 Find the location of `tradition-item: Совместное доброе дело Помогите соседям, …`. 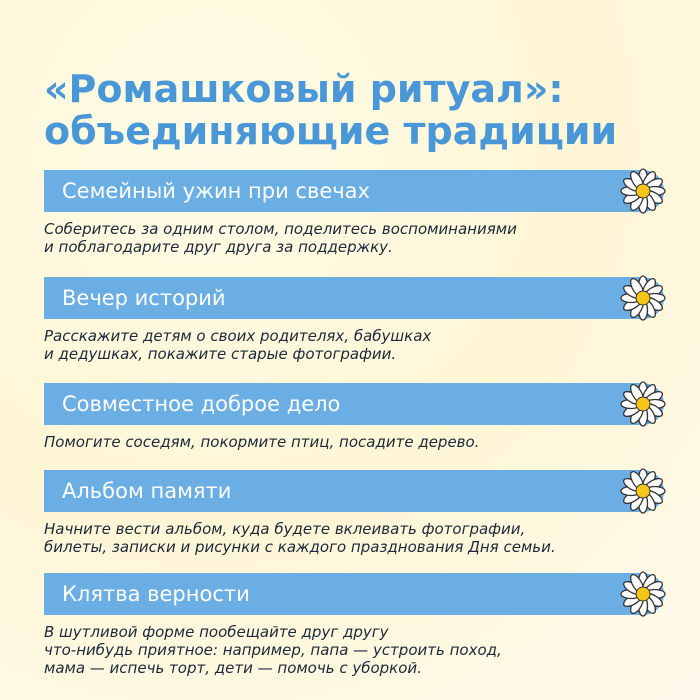

tradition-item: Совместное доброе дело Помогите соседям, … is located at coordinates (355, 416).